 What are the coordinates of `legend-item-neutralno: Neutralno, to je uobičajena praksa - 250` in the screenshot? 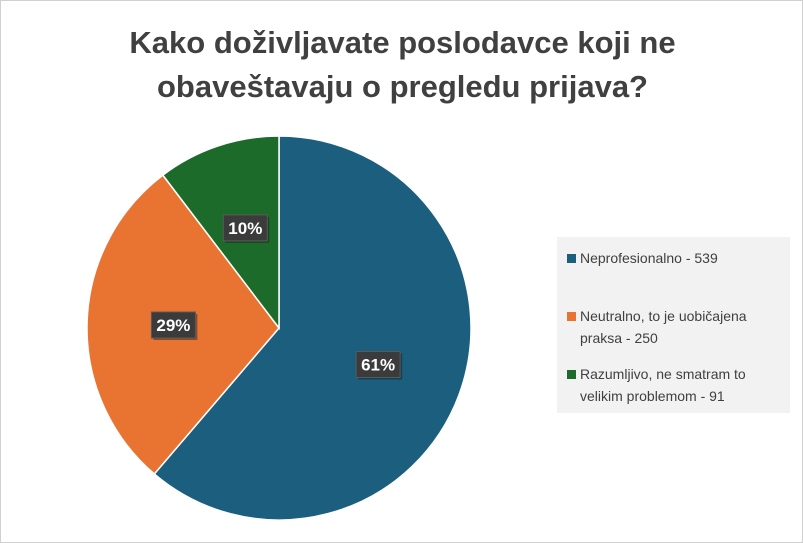 It's located at (674, 327).